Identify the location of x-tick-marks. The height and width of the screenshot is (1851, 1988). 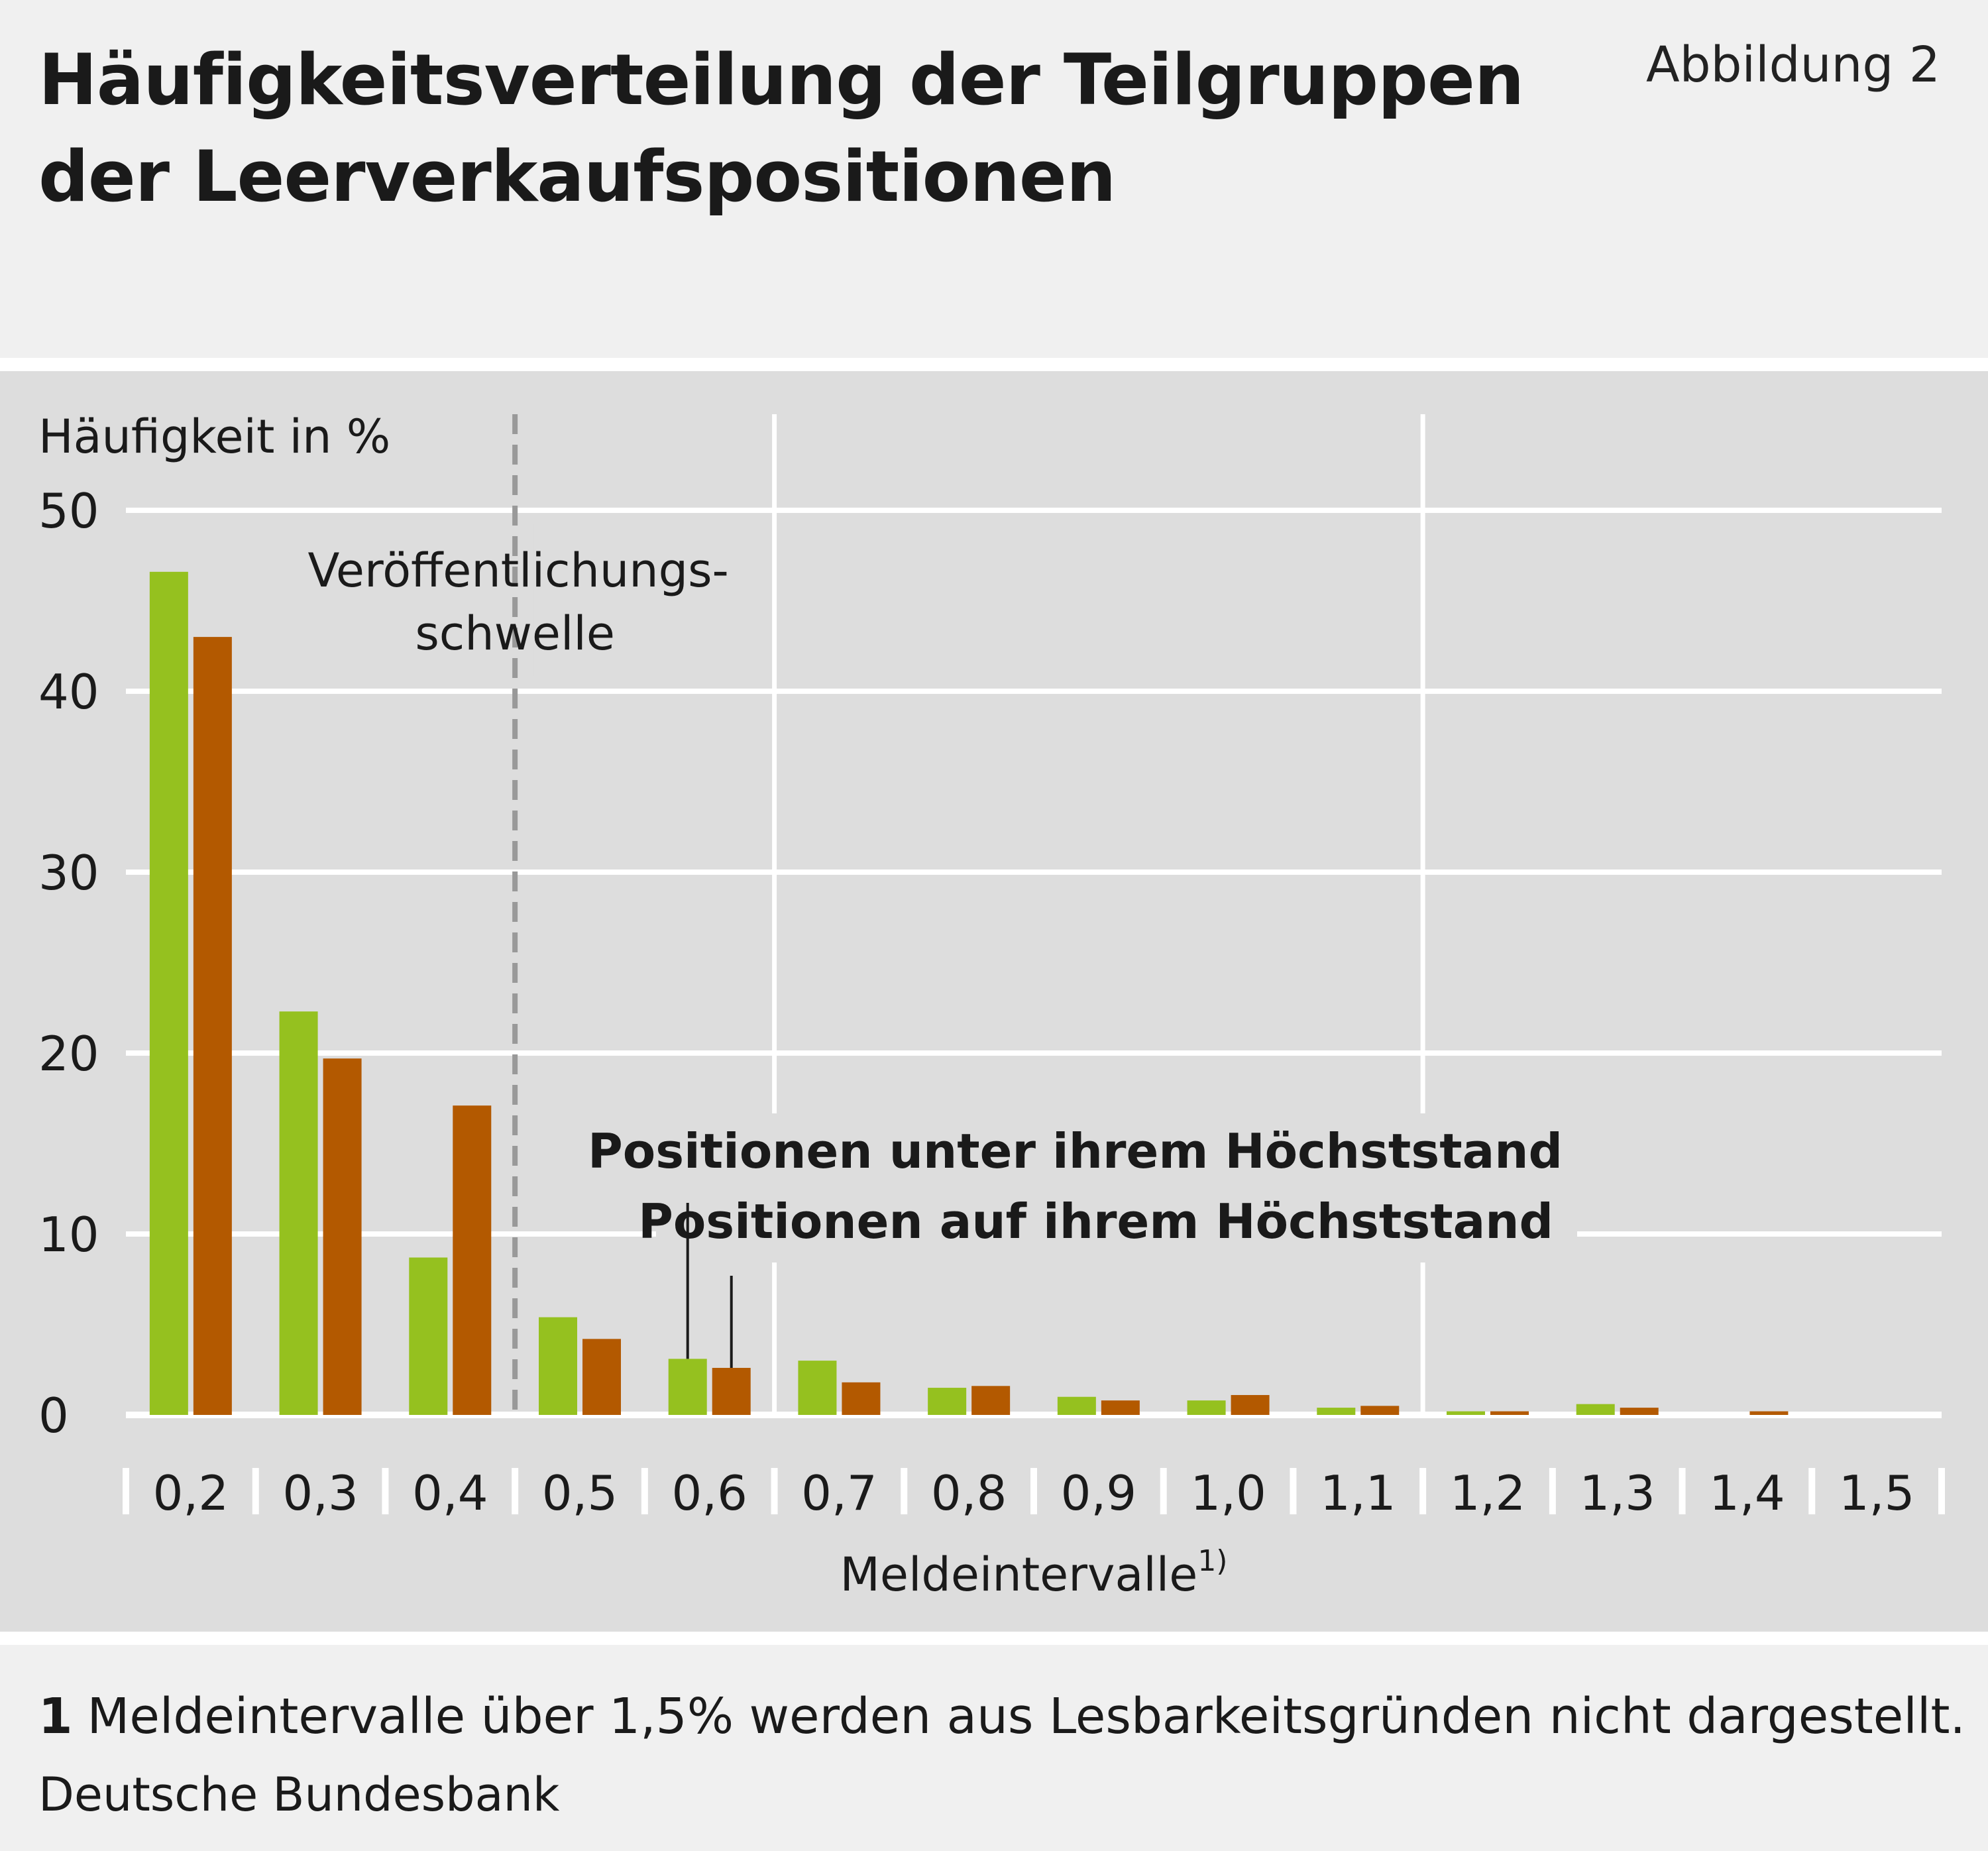
(1034, 1491).